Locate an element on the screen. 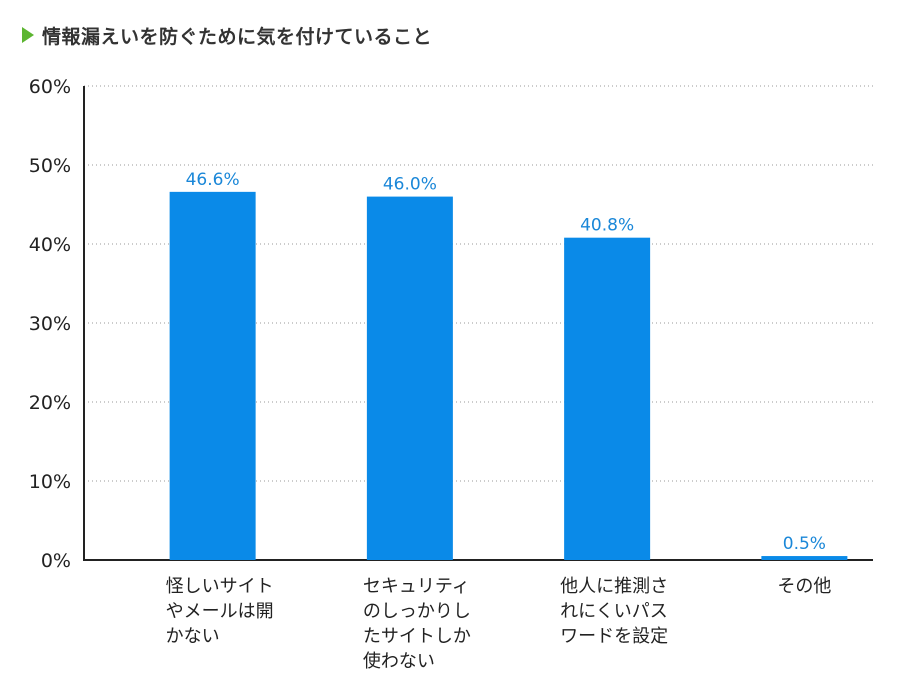 The width and height of the screenshot is (900, 693). x-tick-label-line: 他人に推測さ is located at coordinates (614, 586).